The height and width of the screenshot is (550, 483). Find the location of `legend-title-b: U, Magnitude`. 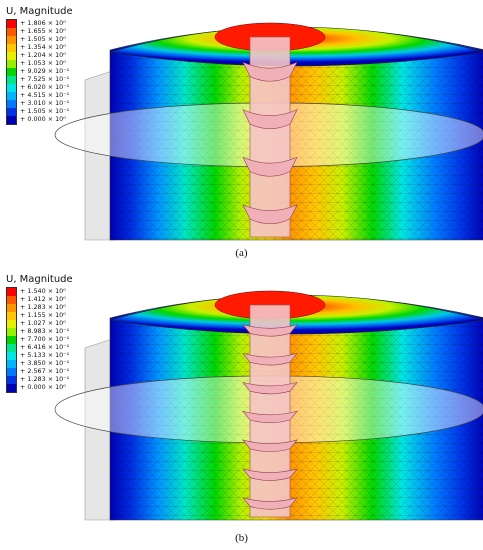

legend-title-b: U, Magnitude is located at coordinates (39, 279).